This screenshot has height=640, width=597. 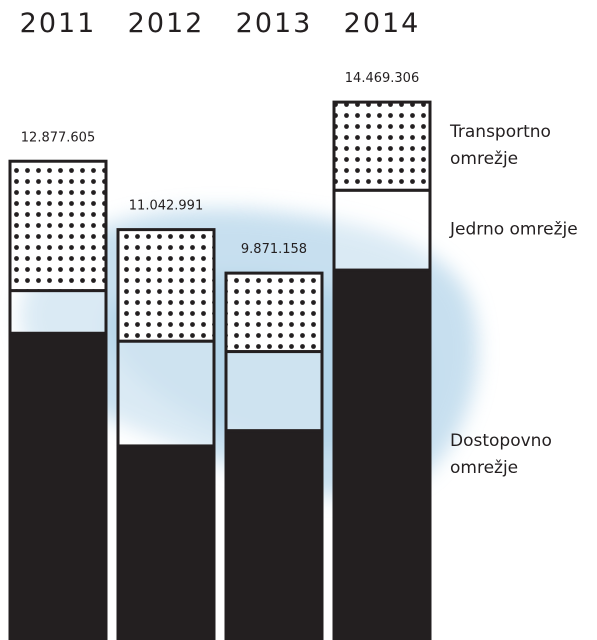 I want to click on legend-label: Transportno omrežje, so click(x=500, y=146).